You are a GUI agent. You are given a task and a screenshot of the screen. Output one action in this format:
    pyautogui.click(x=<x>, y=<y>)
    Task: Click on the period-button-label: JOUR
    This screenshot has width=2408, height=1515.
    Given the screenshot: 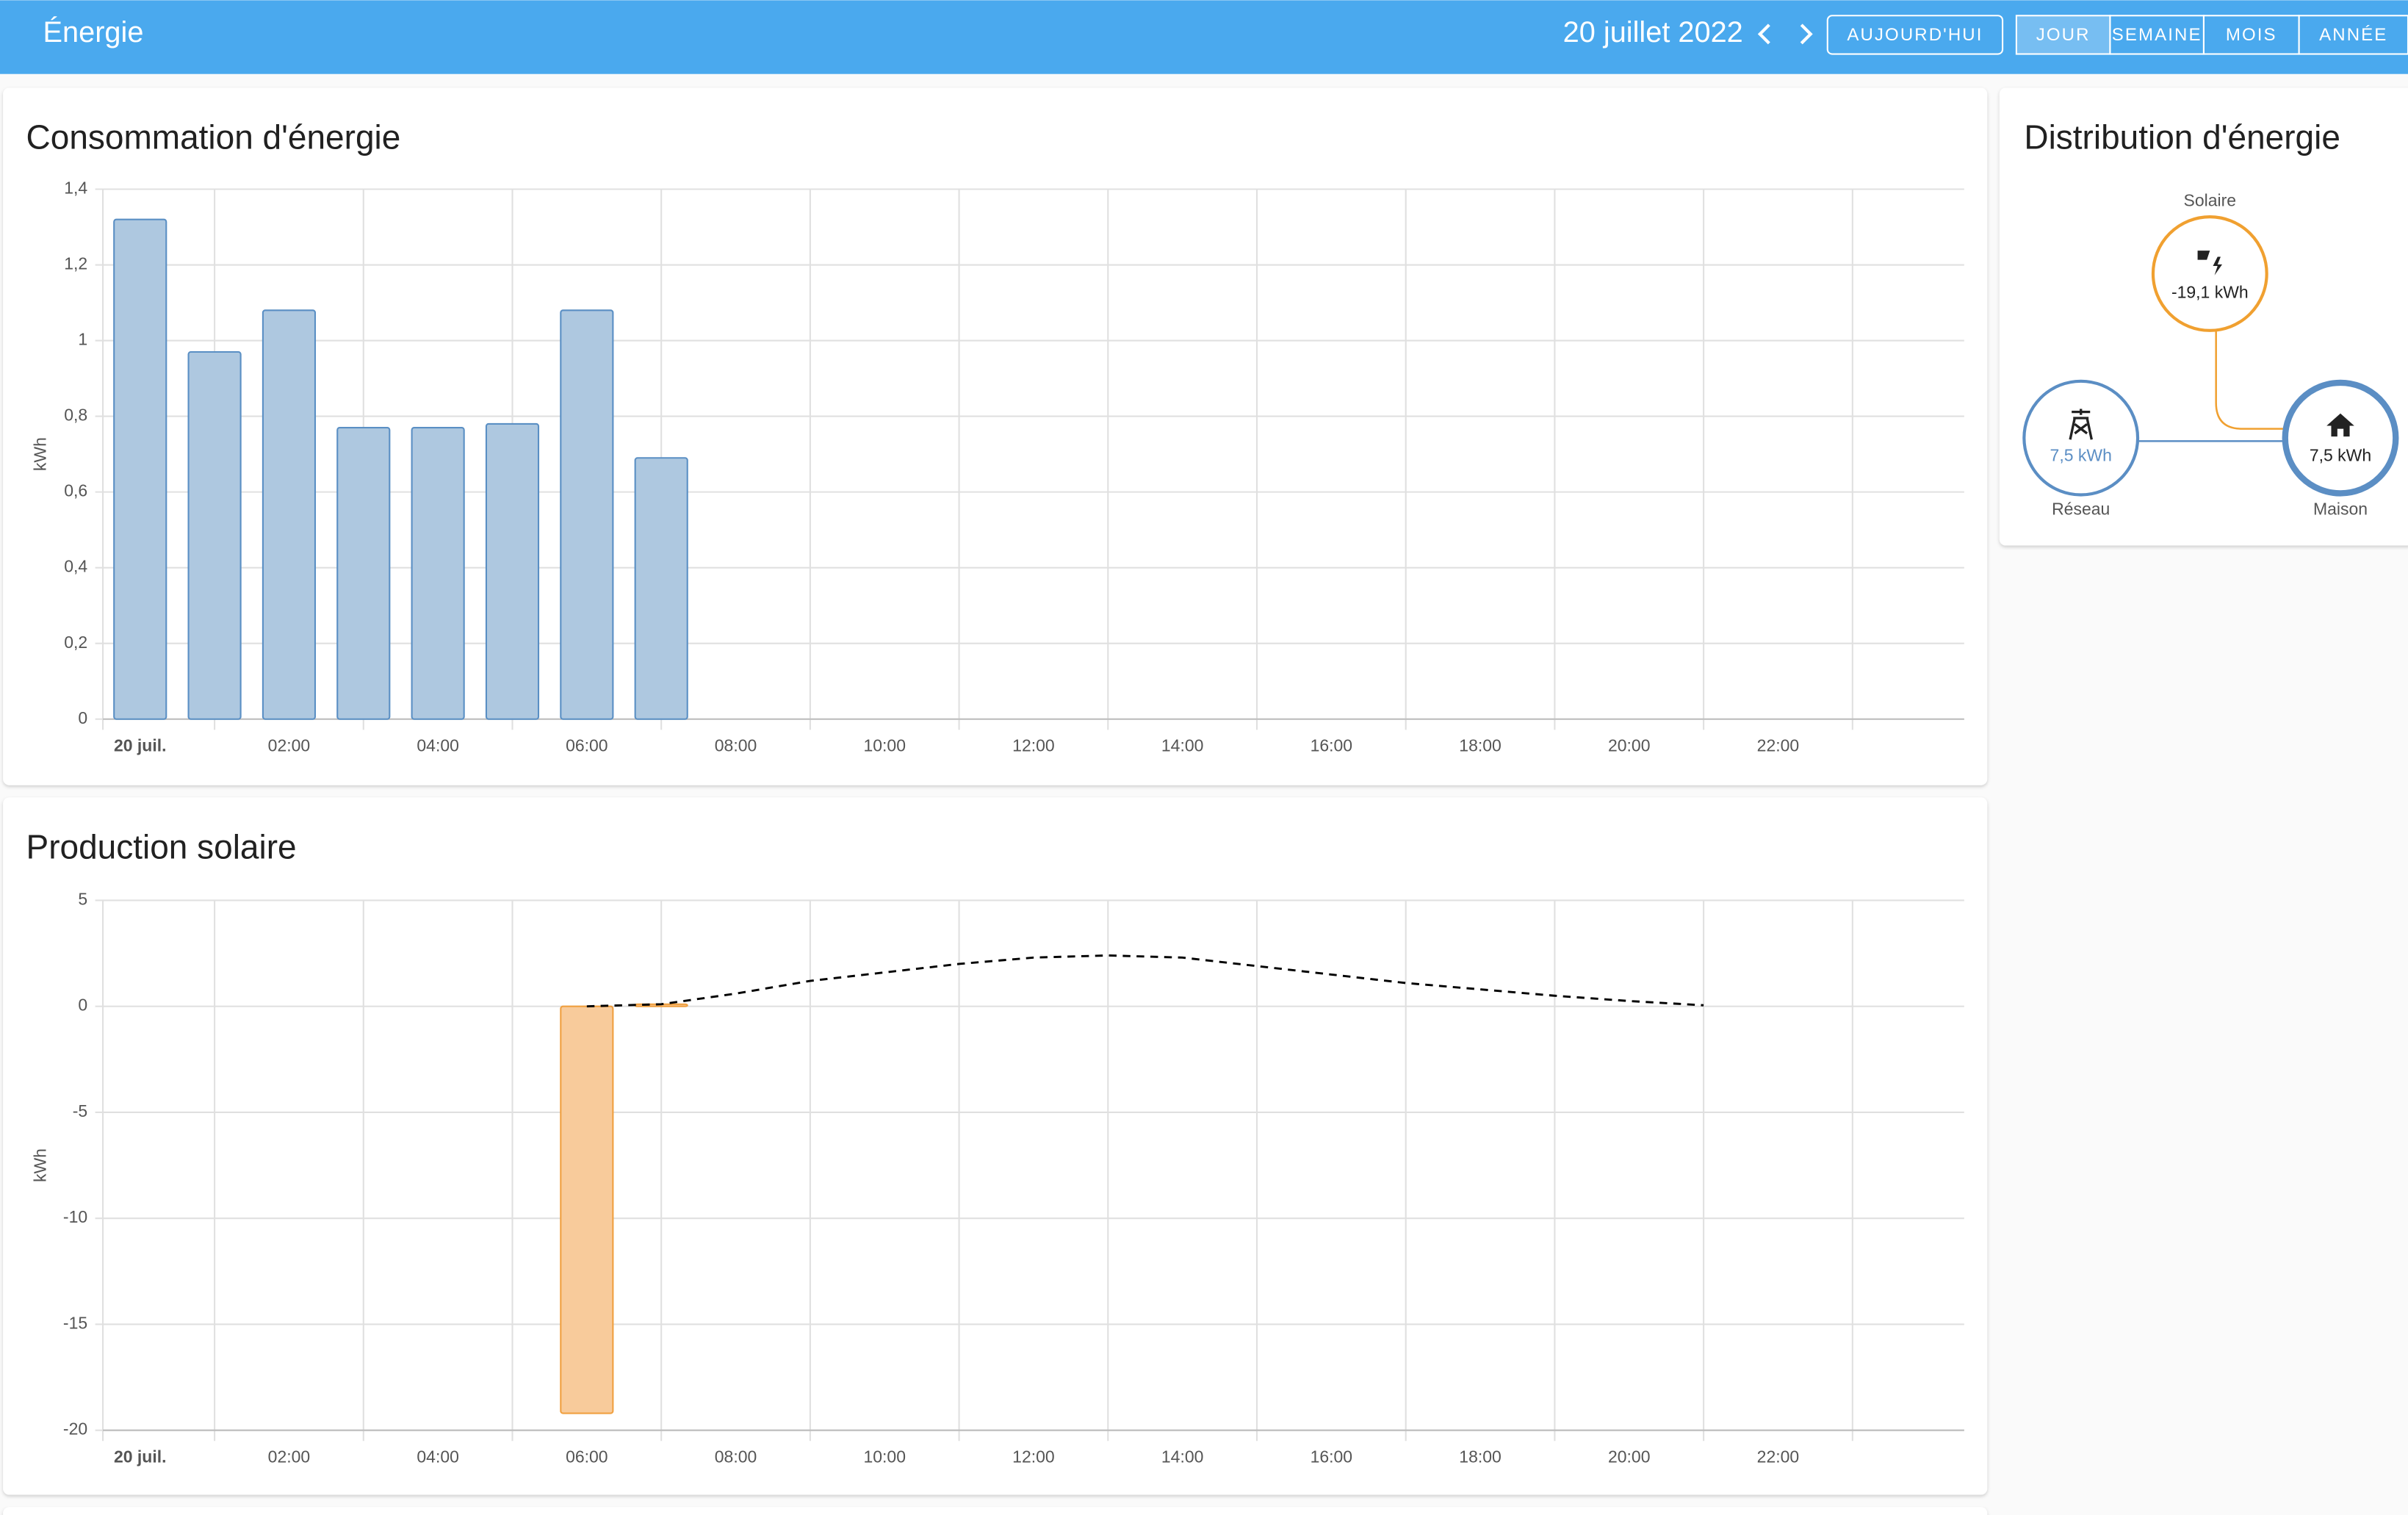 What is the action you would take?
    pyautogui.click(x=2063, y=35)
    